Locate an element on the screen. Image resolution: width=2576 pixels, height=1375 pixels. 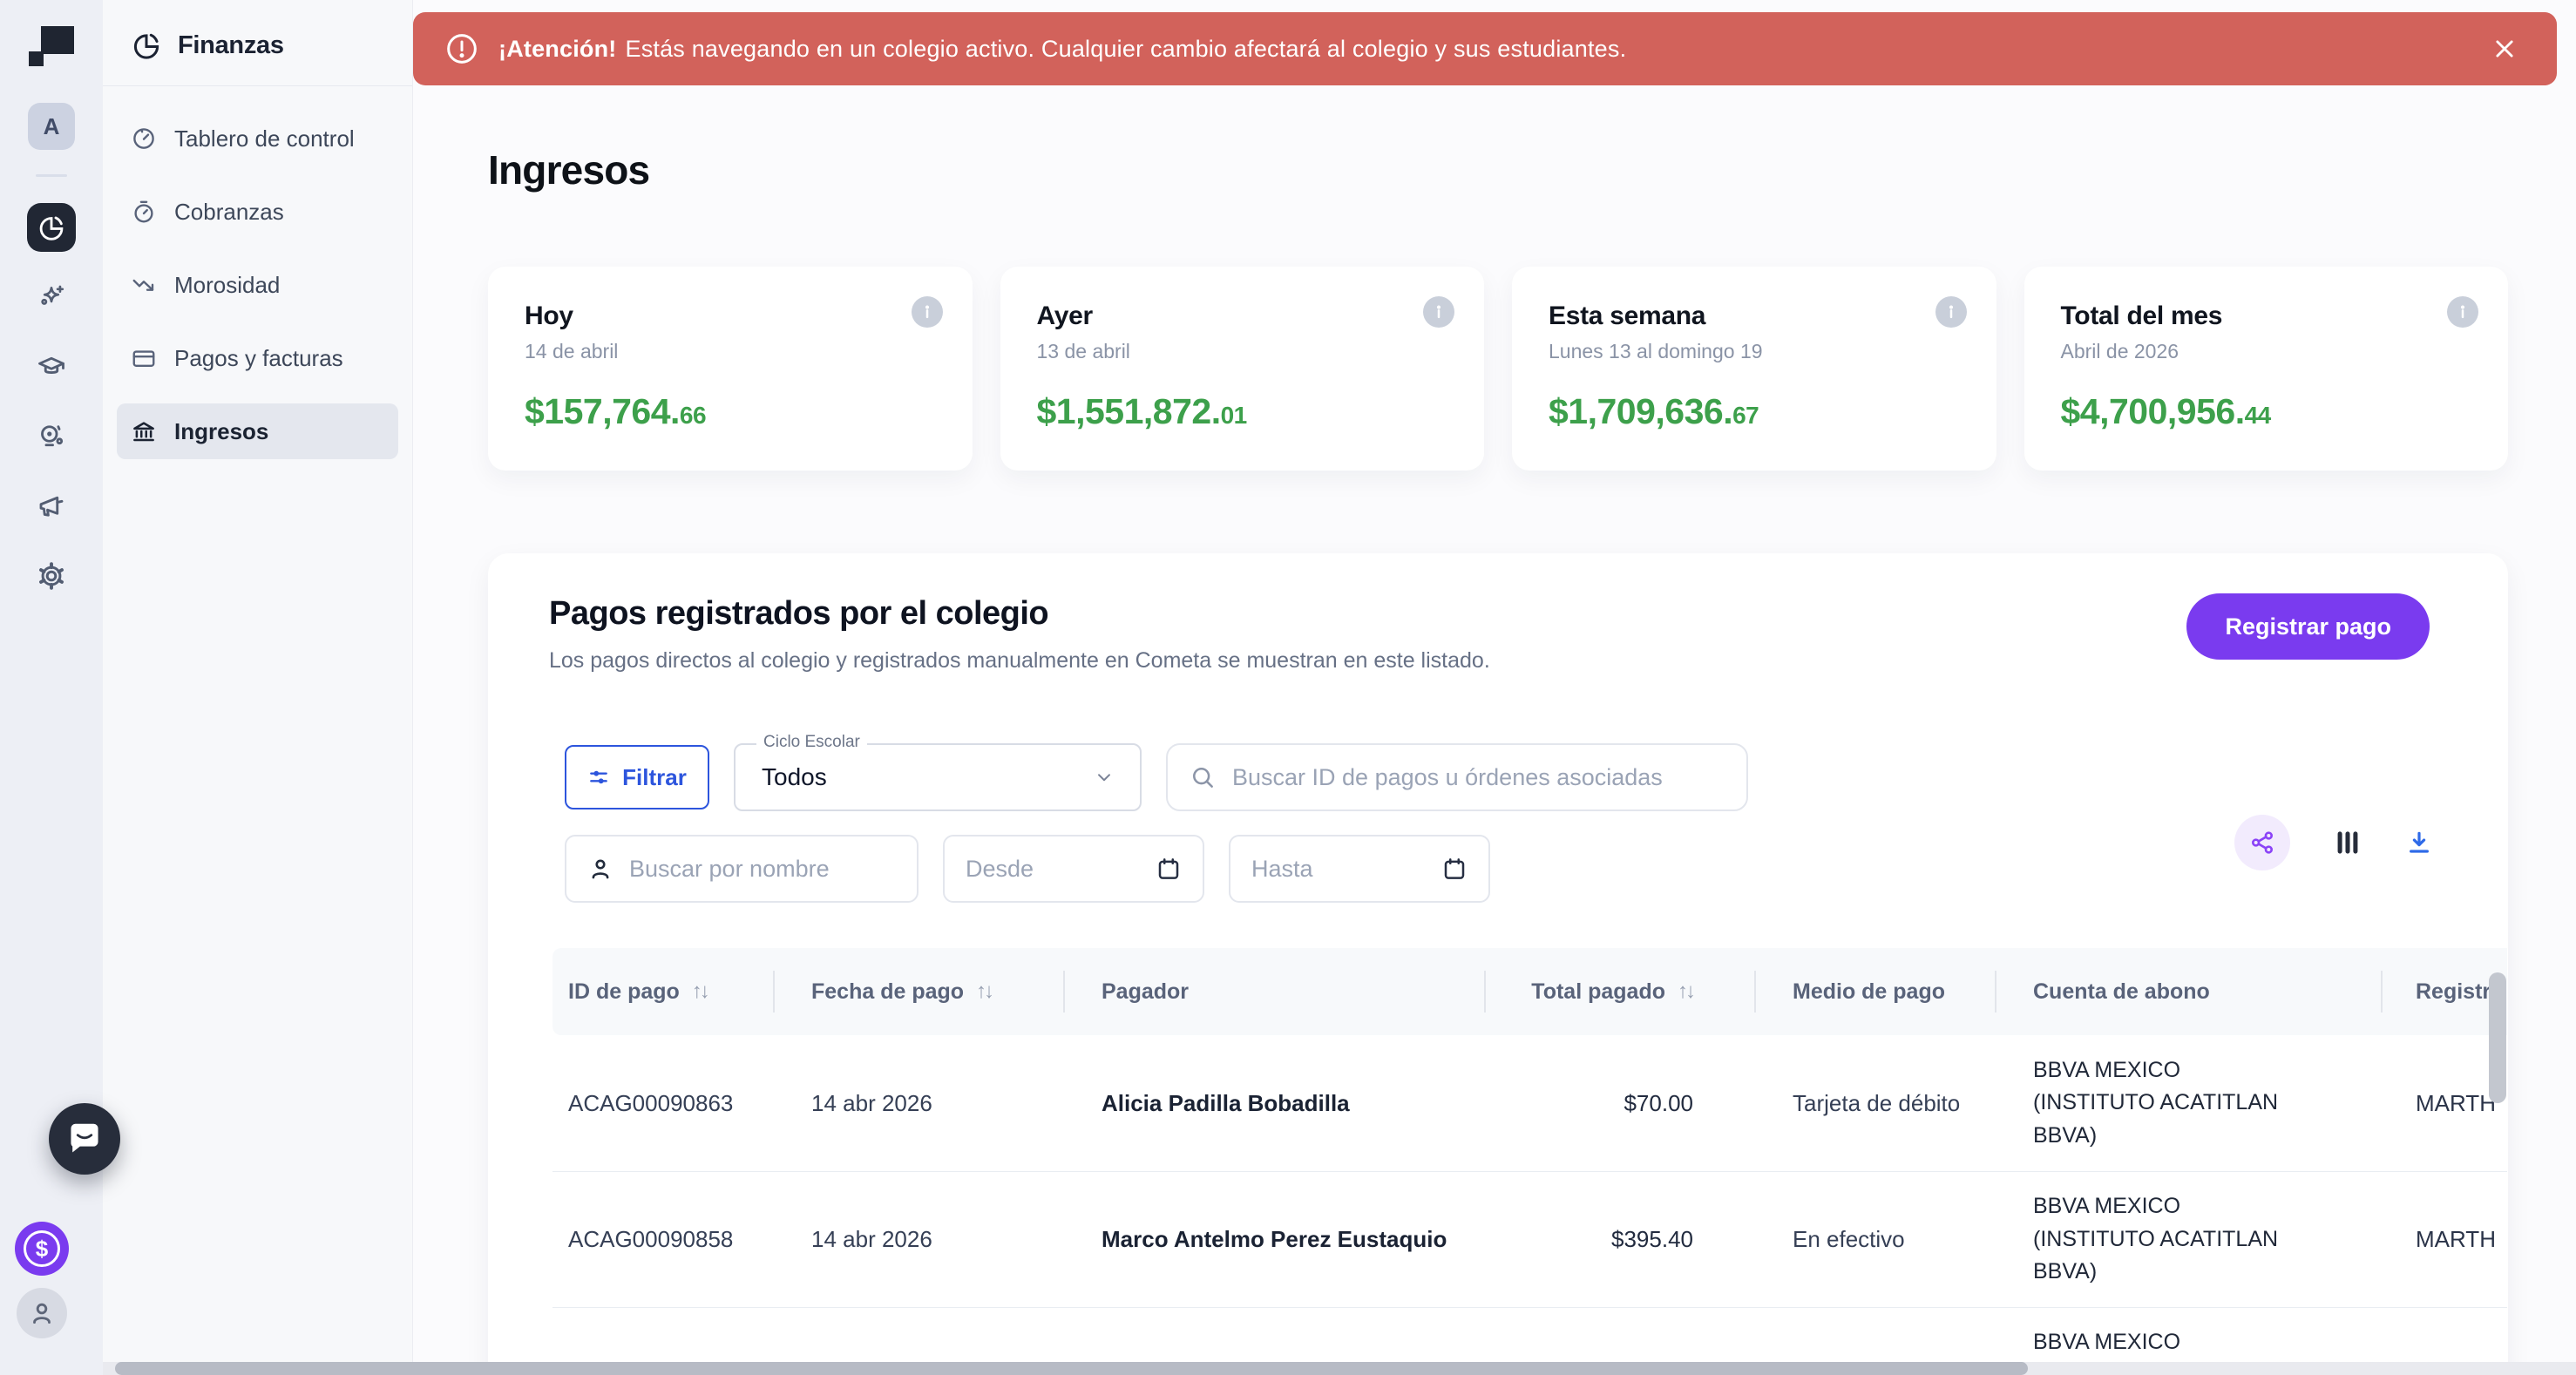
horizontal-scrollbar is located at coordinates (1340, 1368).